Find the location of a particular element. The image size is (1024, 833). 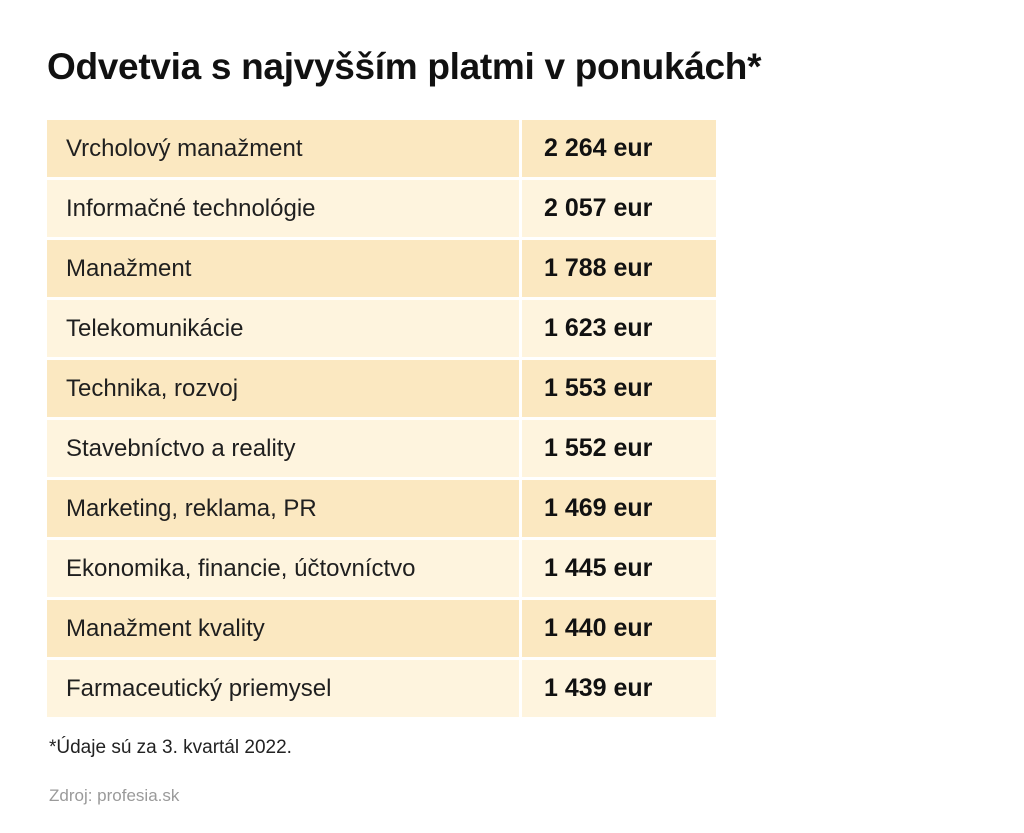

row-value: 1 439 eur is located at coordinates (619, 688).